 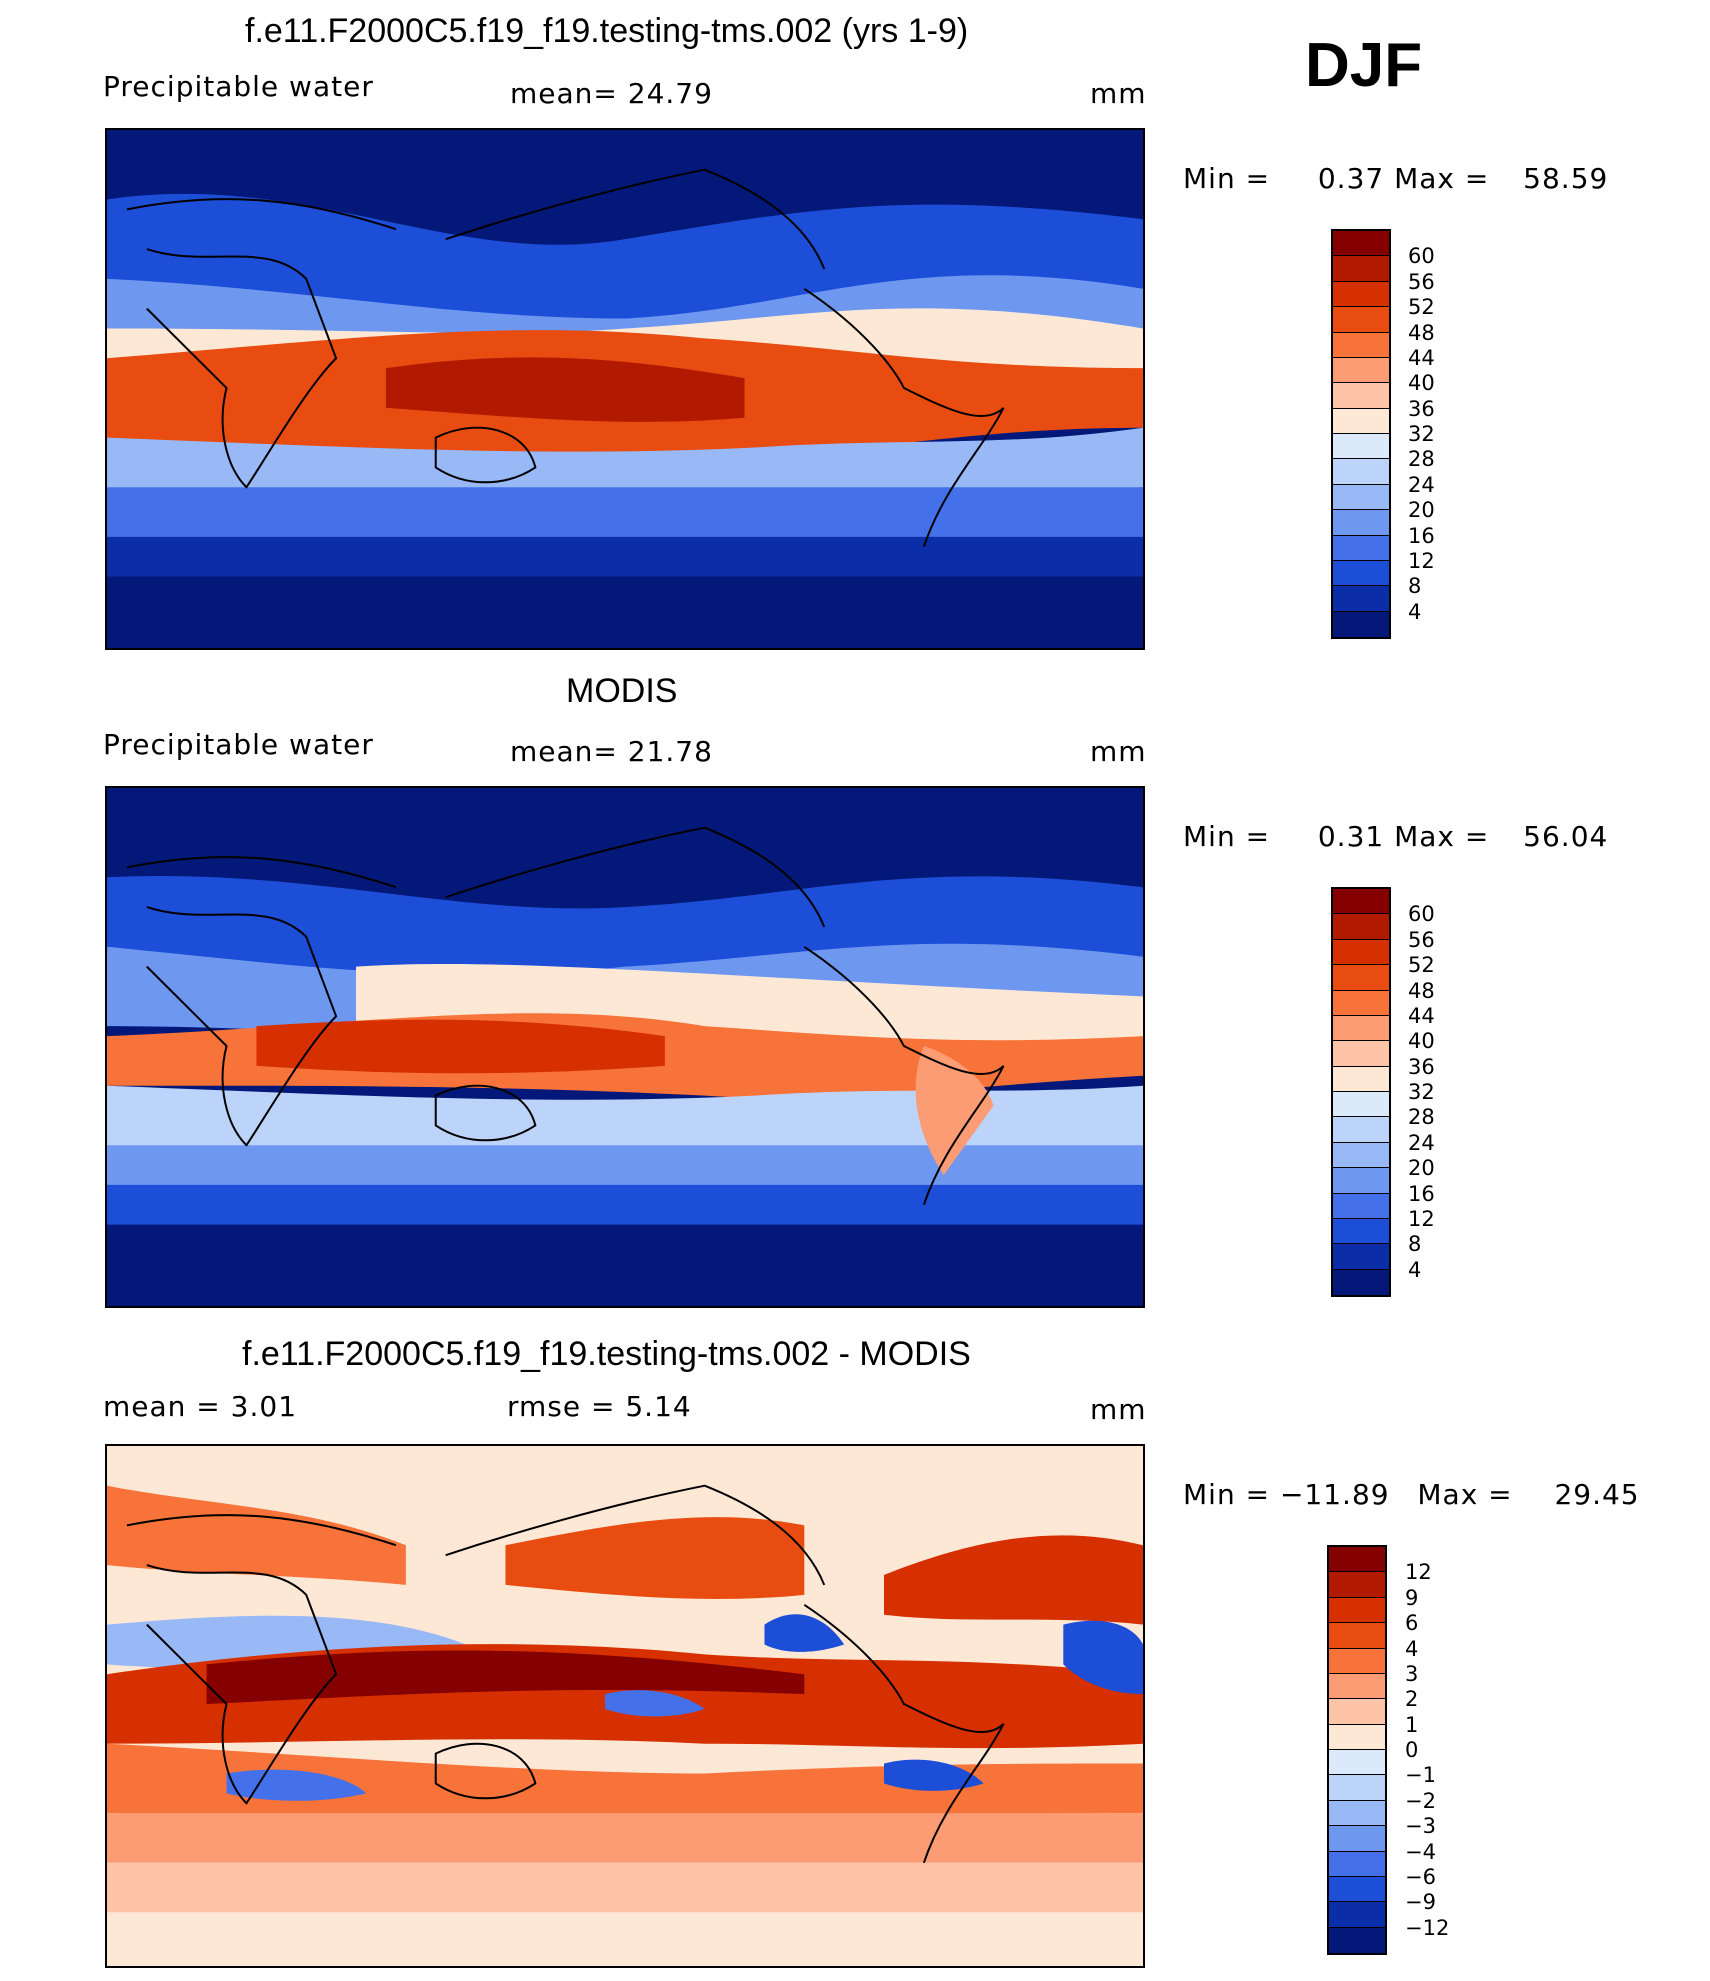 I want to click on colorbar-tick-label: −2, so click(x=1420, y=1800).